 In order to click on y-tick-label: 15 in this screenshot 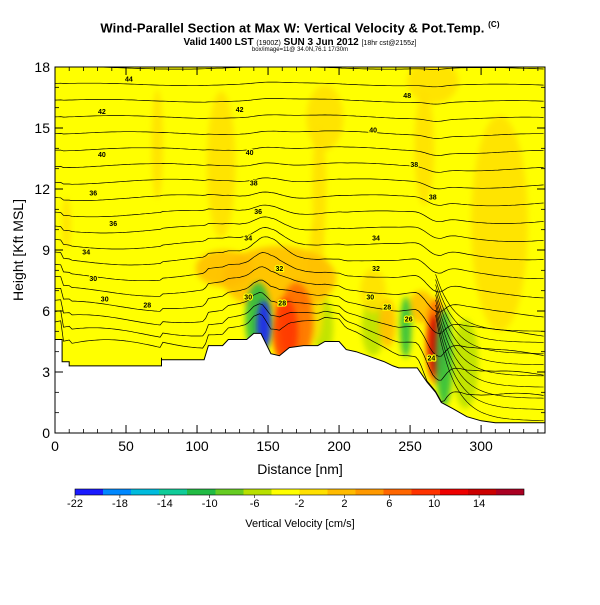, I will do `click(42, 128)`.